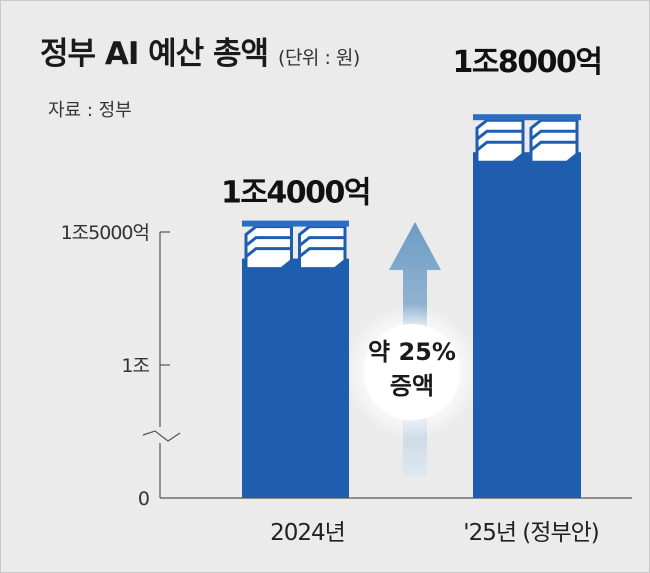  Describe the element at coordinates (161, 436) in the screenshot. I see `axis-break-mark` at that location.